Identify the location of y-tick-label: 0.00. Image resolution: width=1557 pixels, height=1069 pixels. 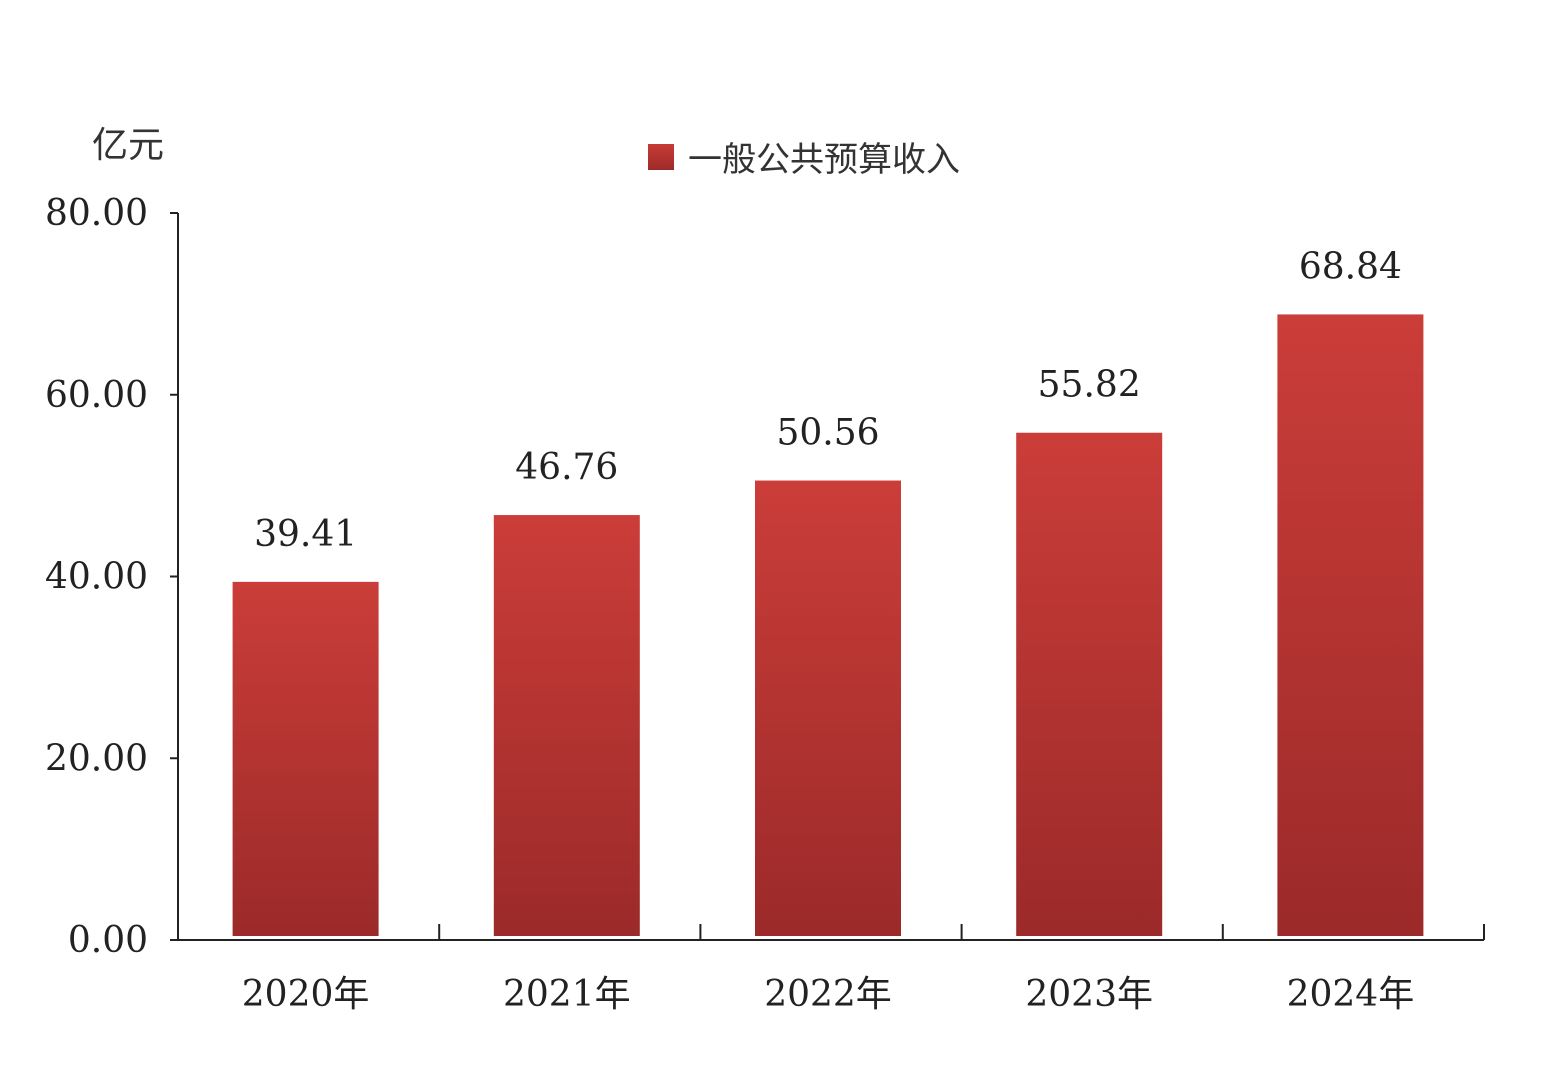
(108, 940).